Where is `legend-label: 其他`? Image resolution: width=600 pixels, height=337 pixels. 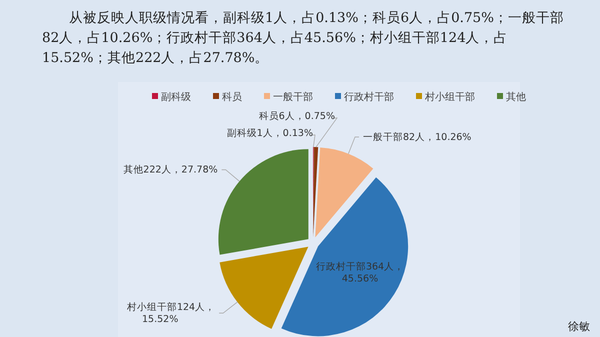 legend-label: 其他 is located at coordinates (516, 97).